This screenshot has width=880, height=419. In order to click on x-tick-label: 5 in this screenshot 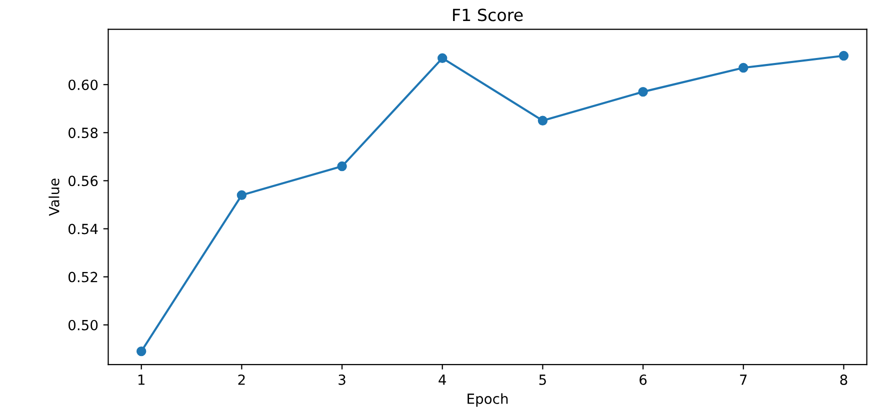, I will do `click(542, 380)`.